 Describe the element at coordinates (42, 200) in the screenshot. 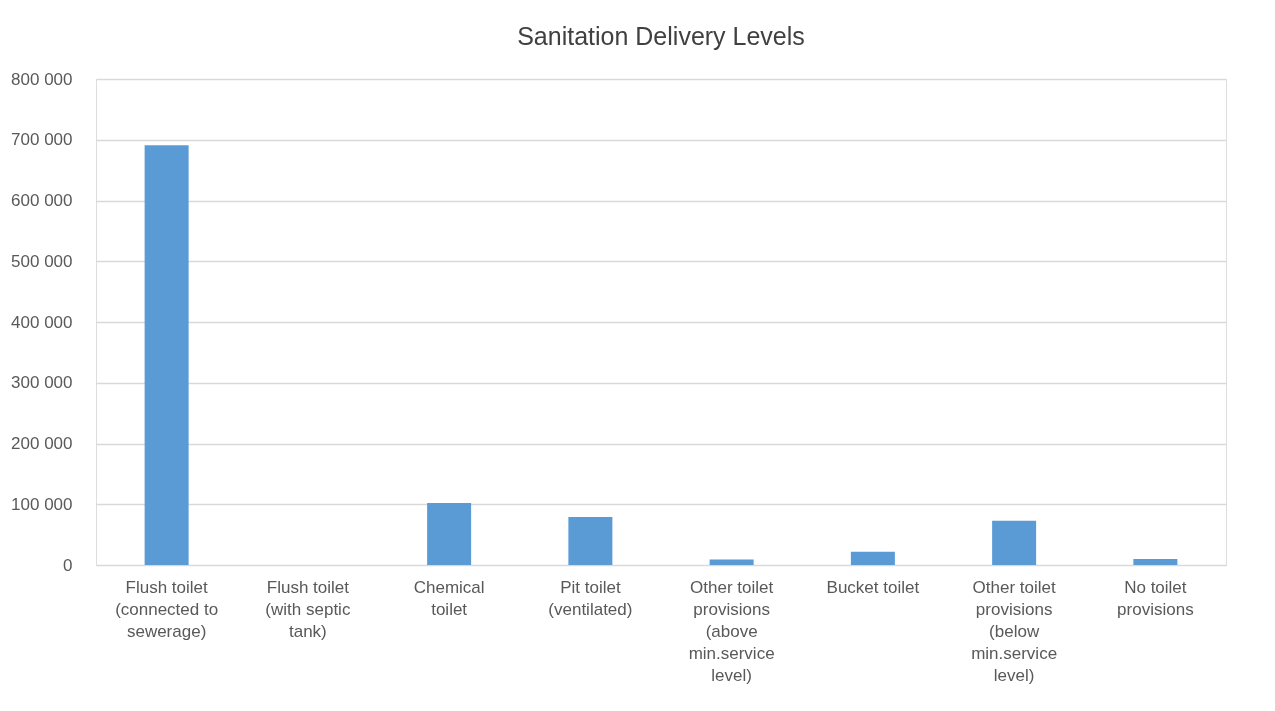

I see `y-tick-label: 600 000` at that location.